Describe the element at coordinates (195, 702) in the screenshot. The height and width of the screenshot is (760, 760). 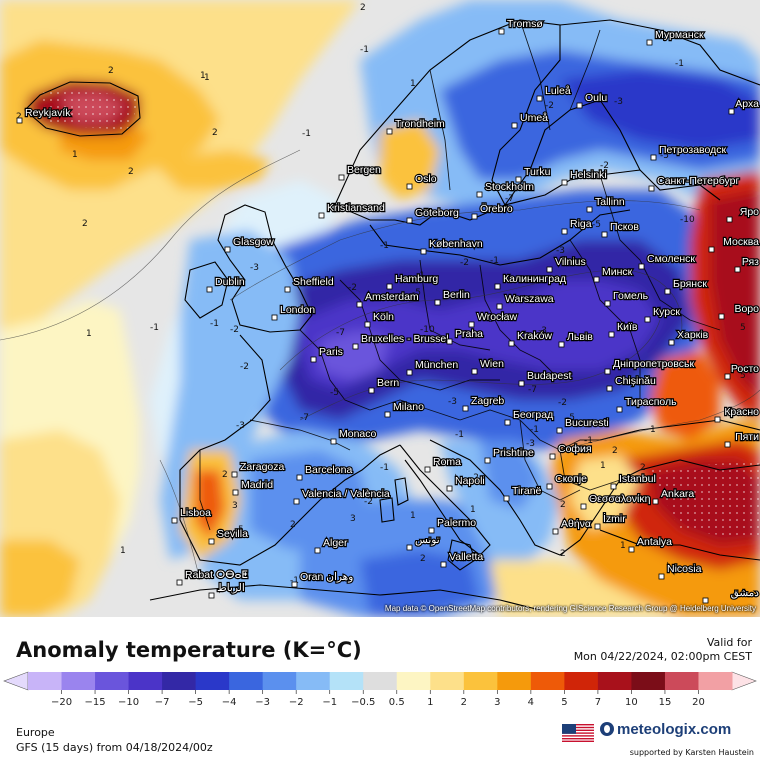
I see `scale-tick-label: −5` at that location.